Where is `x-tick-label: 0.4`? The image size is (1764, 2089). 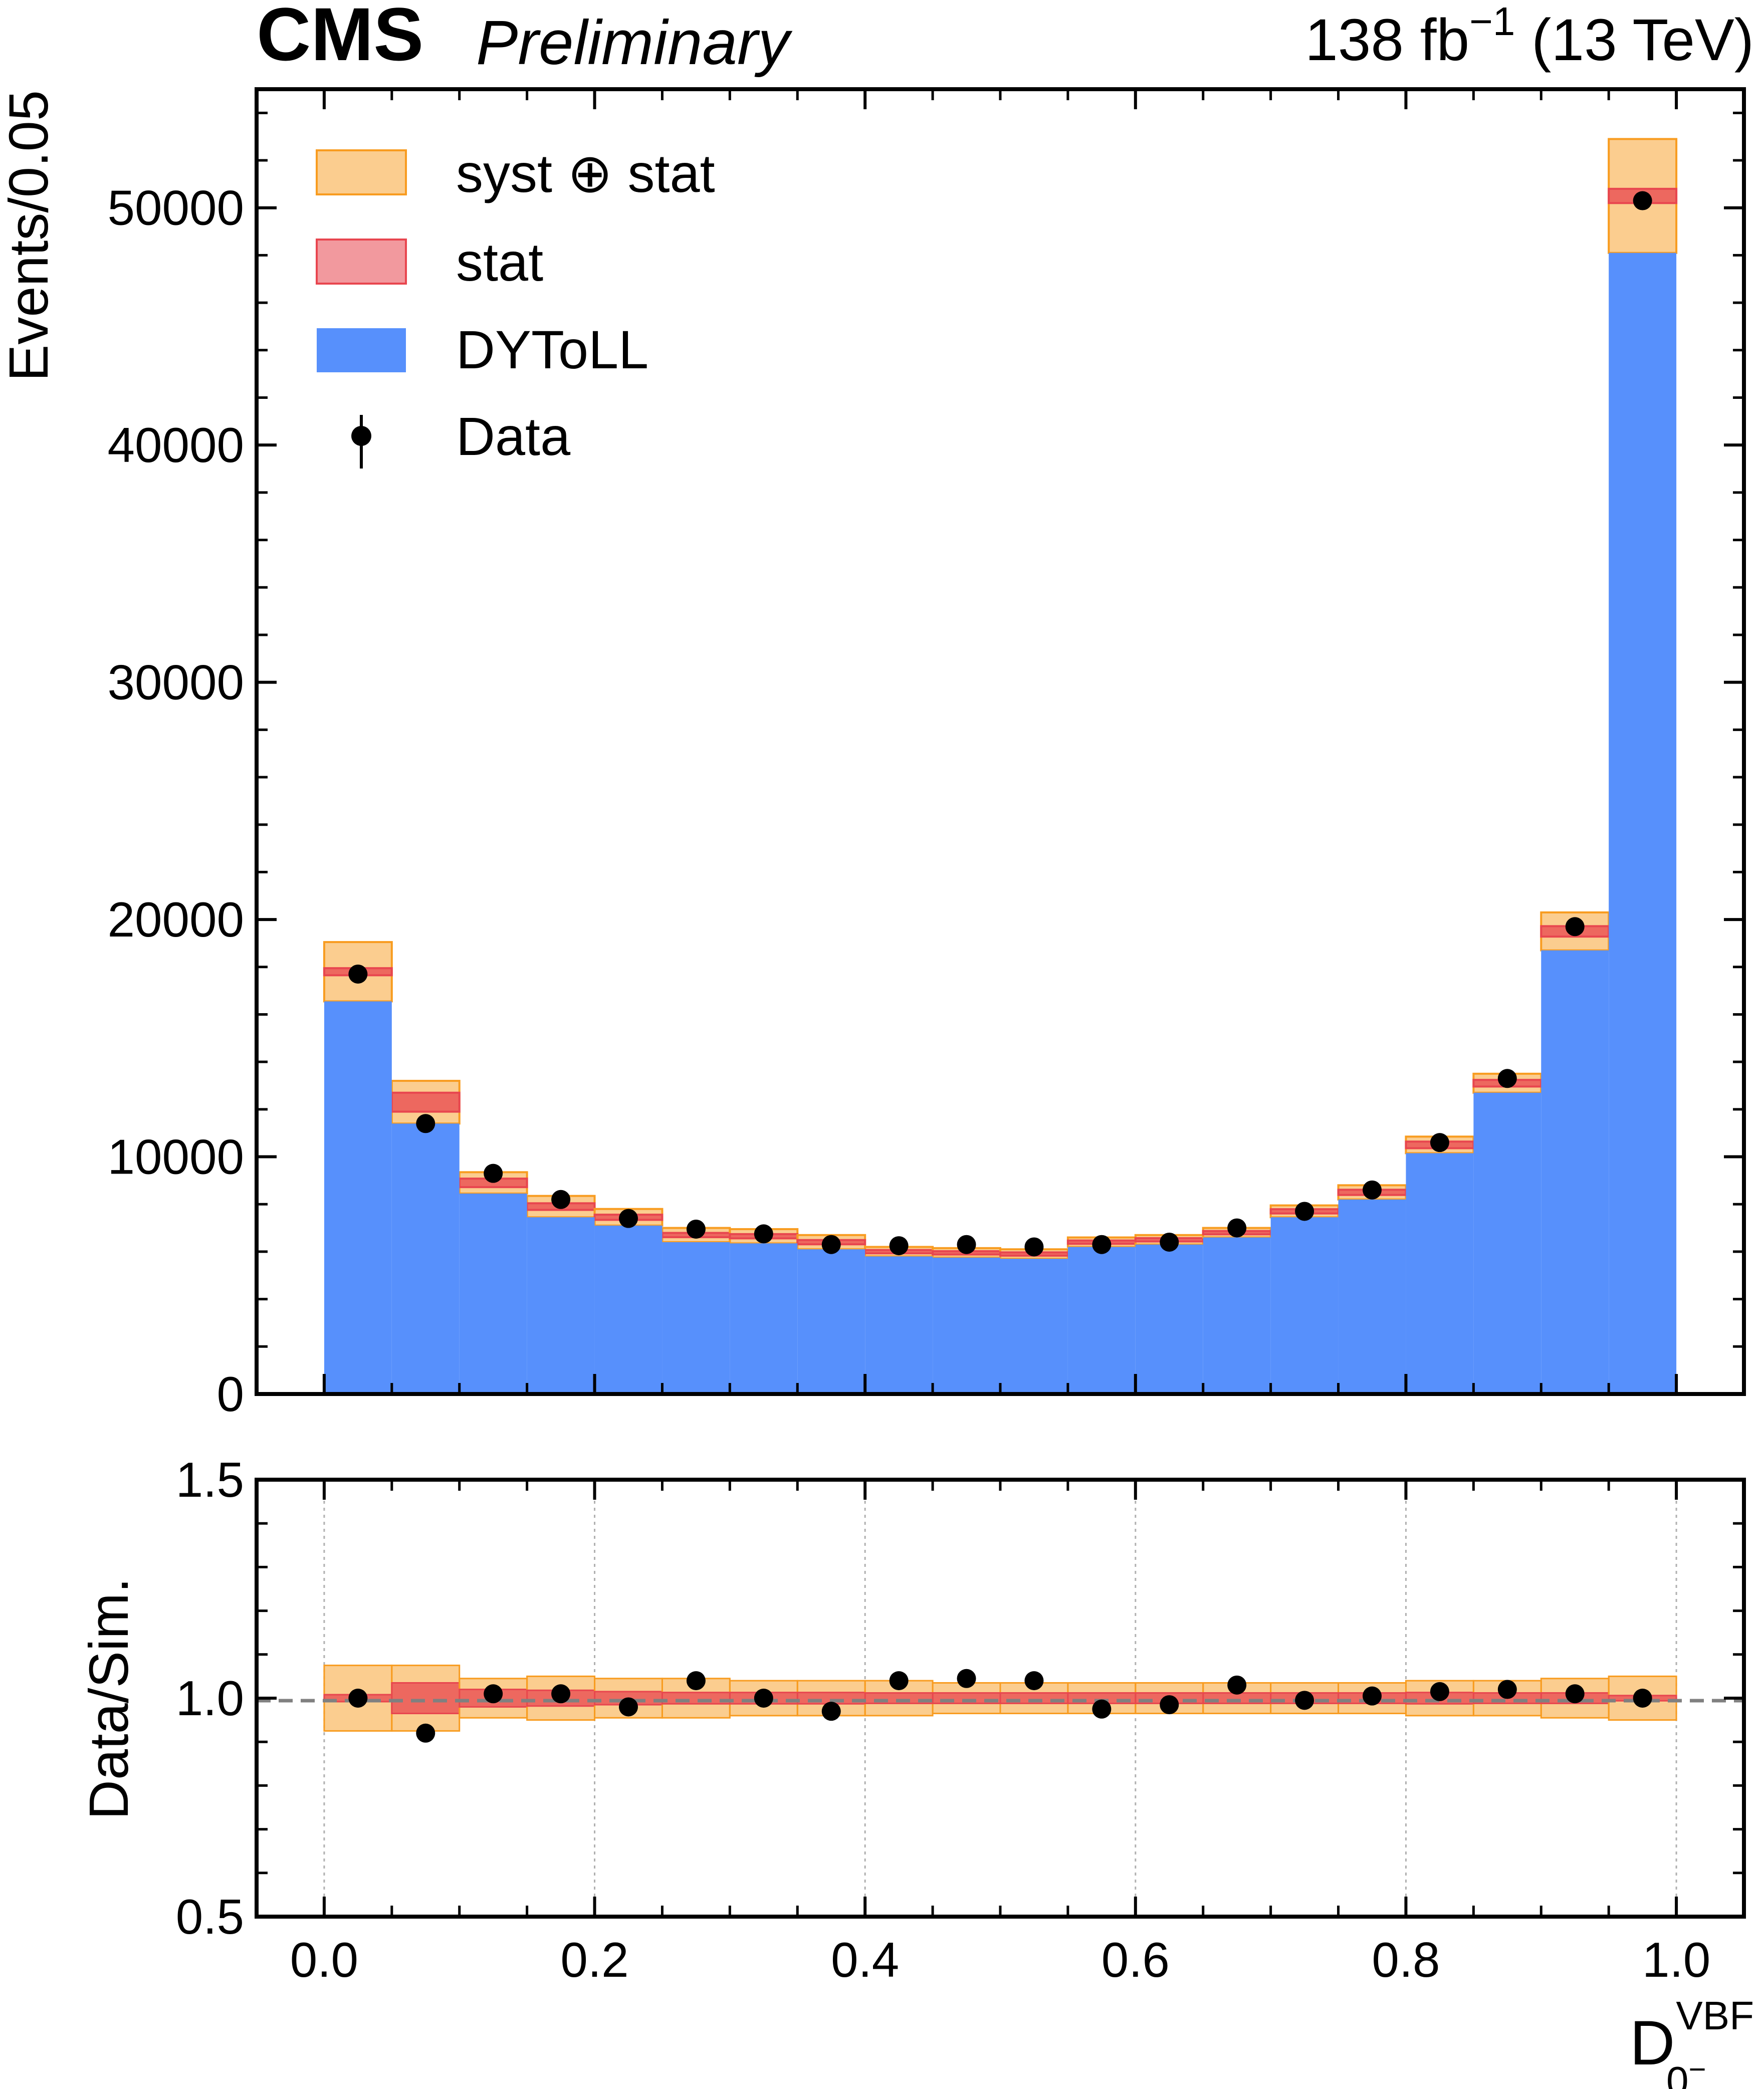
x-tick-label: 0.4 is located at coordinates (865, 1960).